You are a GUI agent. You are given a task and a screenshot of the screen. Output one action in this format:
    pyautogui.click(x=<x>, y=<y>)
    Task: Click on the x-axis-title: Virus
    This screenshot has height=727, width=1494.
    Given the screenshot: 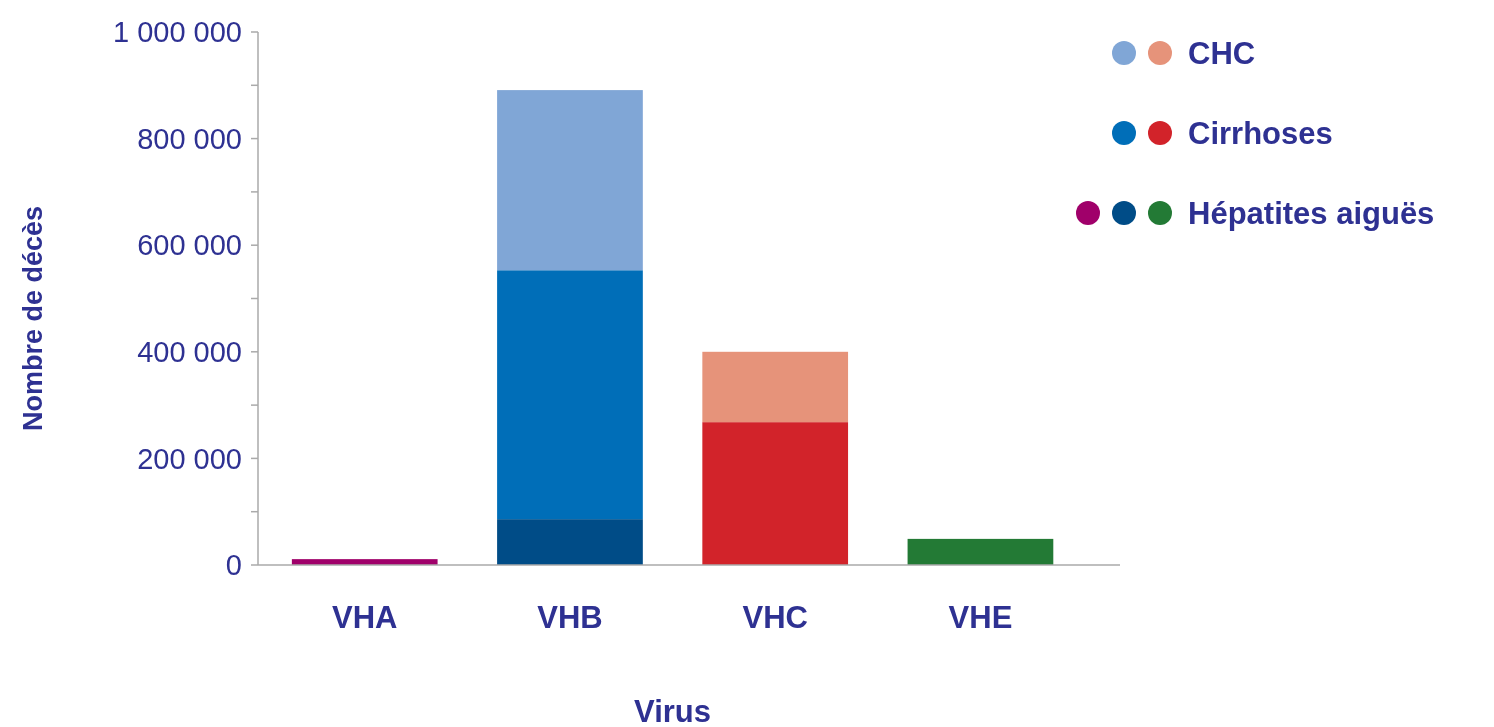 What is the action you would take?
    pyautogui.click(x=673, y=710)
    